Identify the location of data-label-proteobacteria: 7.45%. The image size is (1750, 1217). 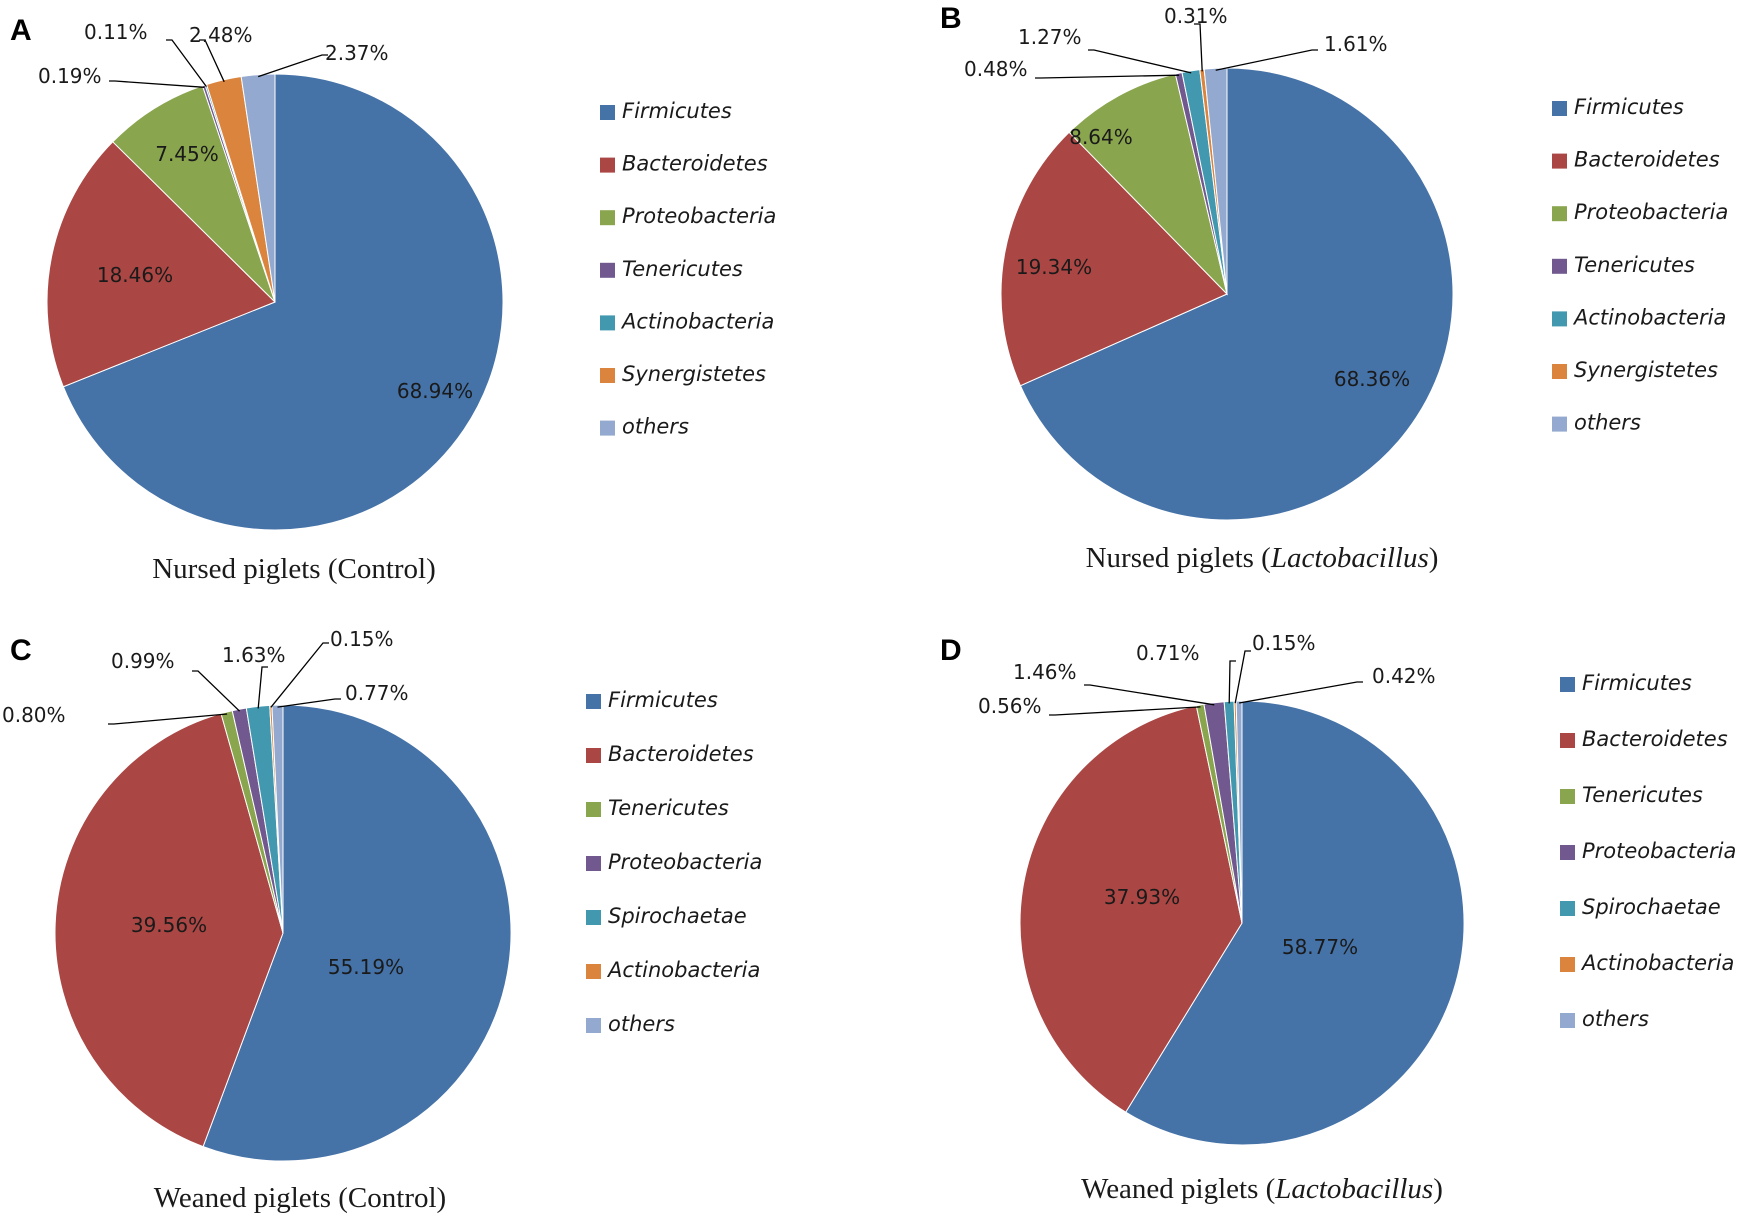
(187, 154).